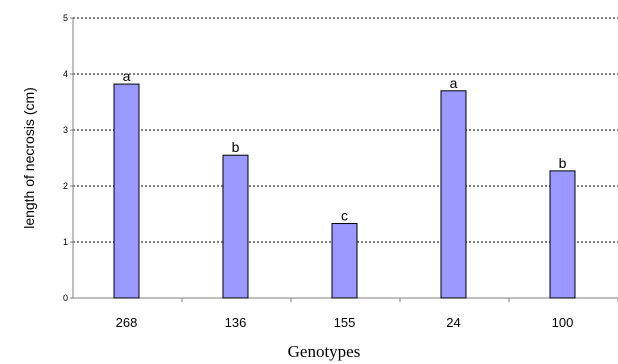 The width and height of the screenshot is (618, 364). What do you see at coordinates (65, 186) in the screenshot?
I see `y-tick-label: 2` at bounding box center [65, 186].